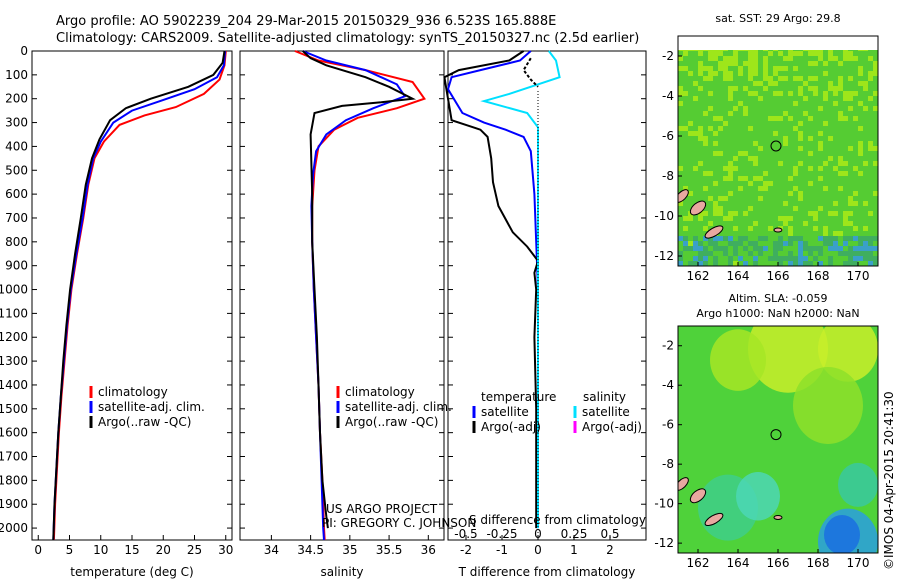 This screenshot has width=900, height=580. I want to click on sst_map-ytick-label: -6, so click(668, 136).